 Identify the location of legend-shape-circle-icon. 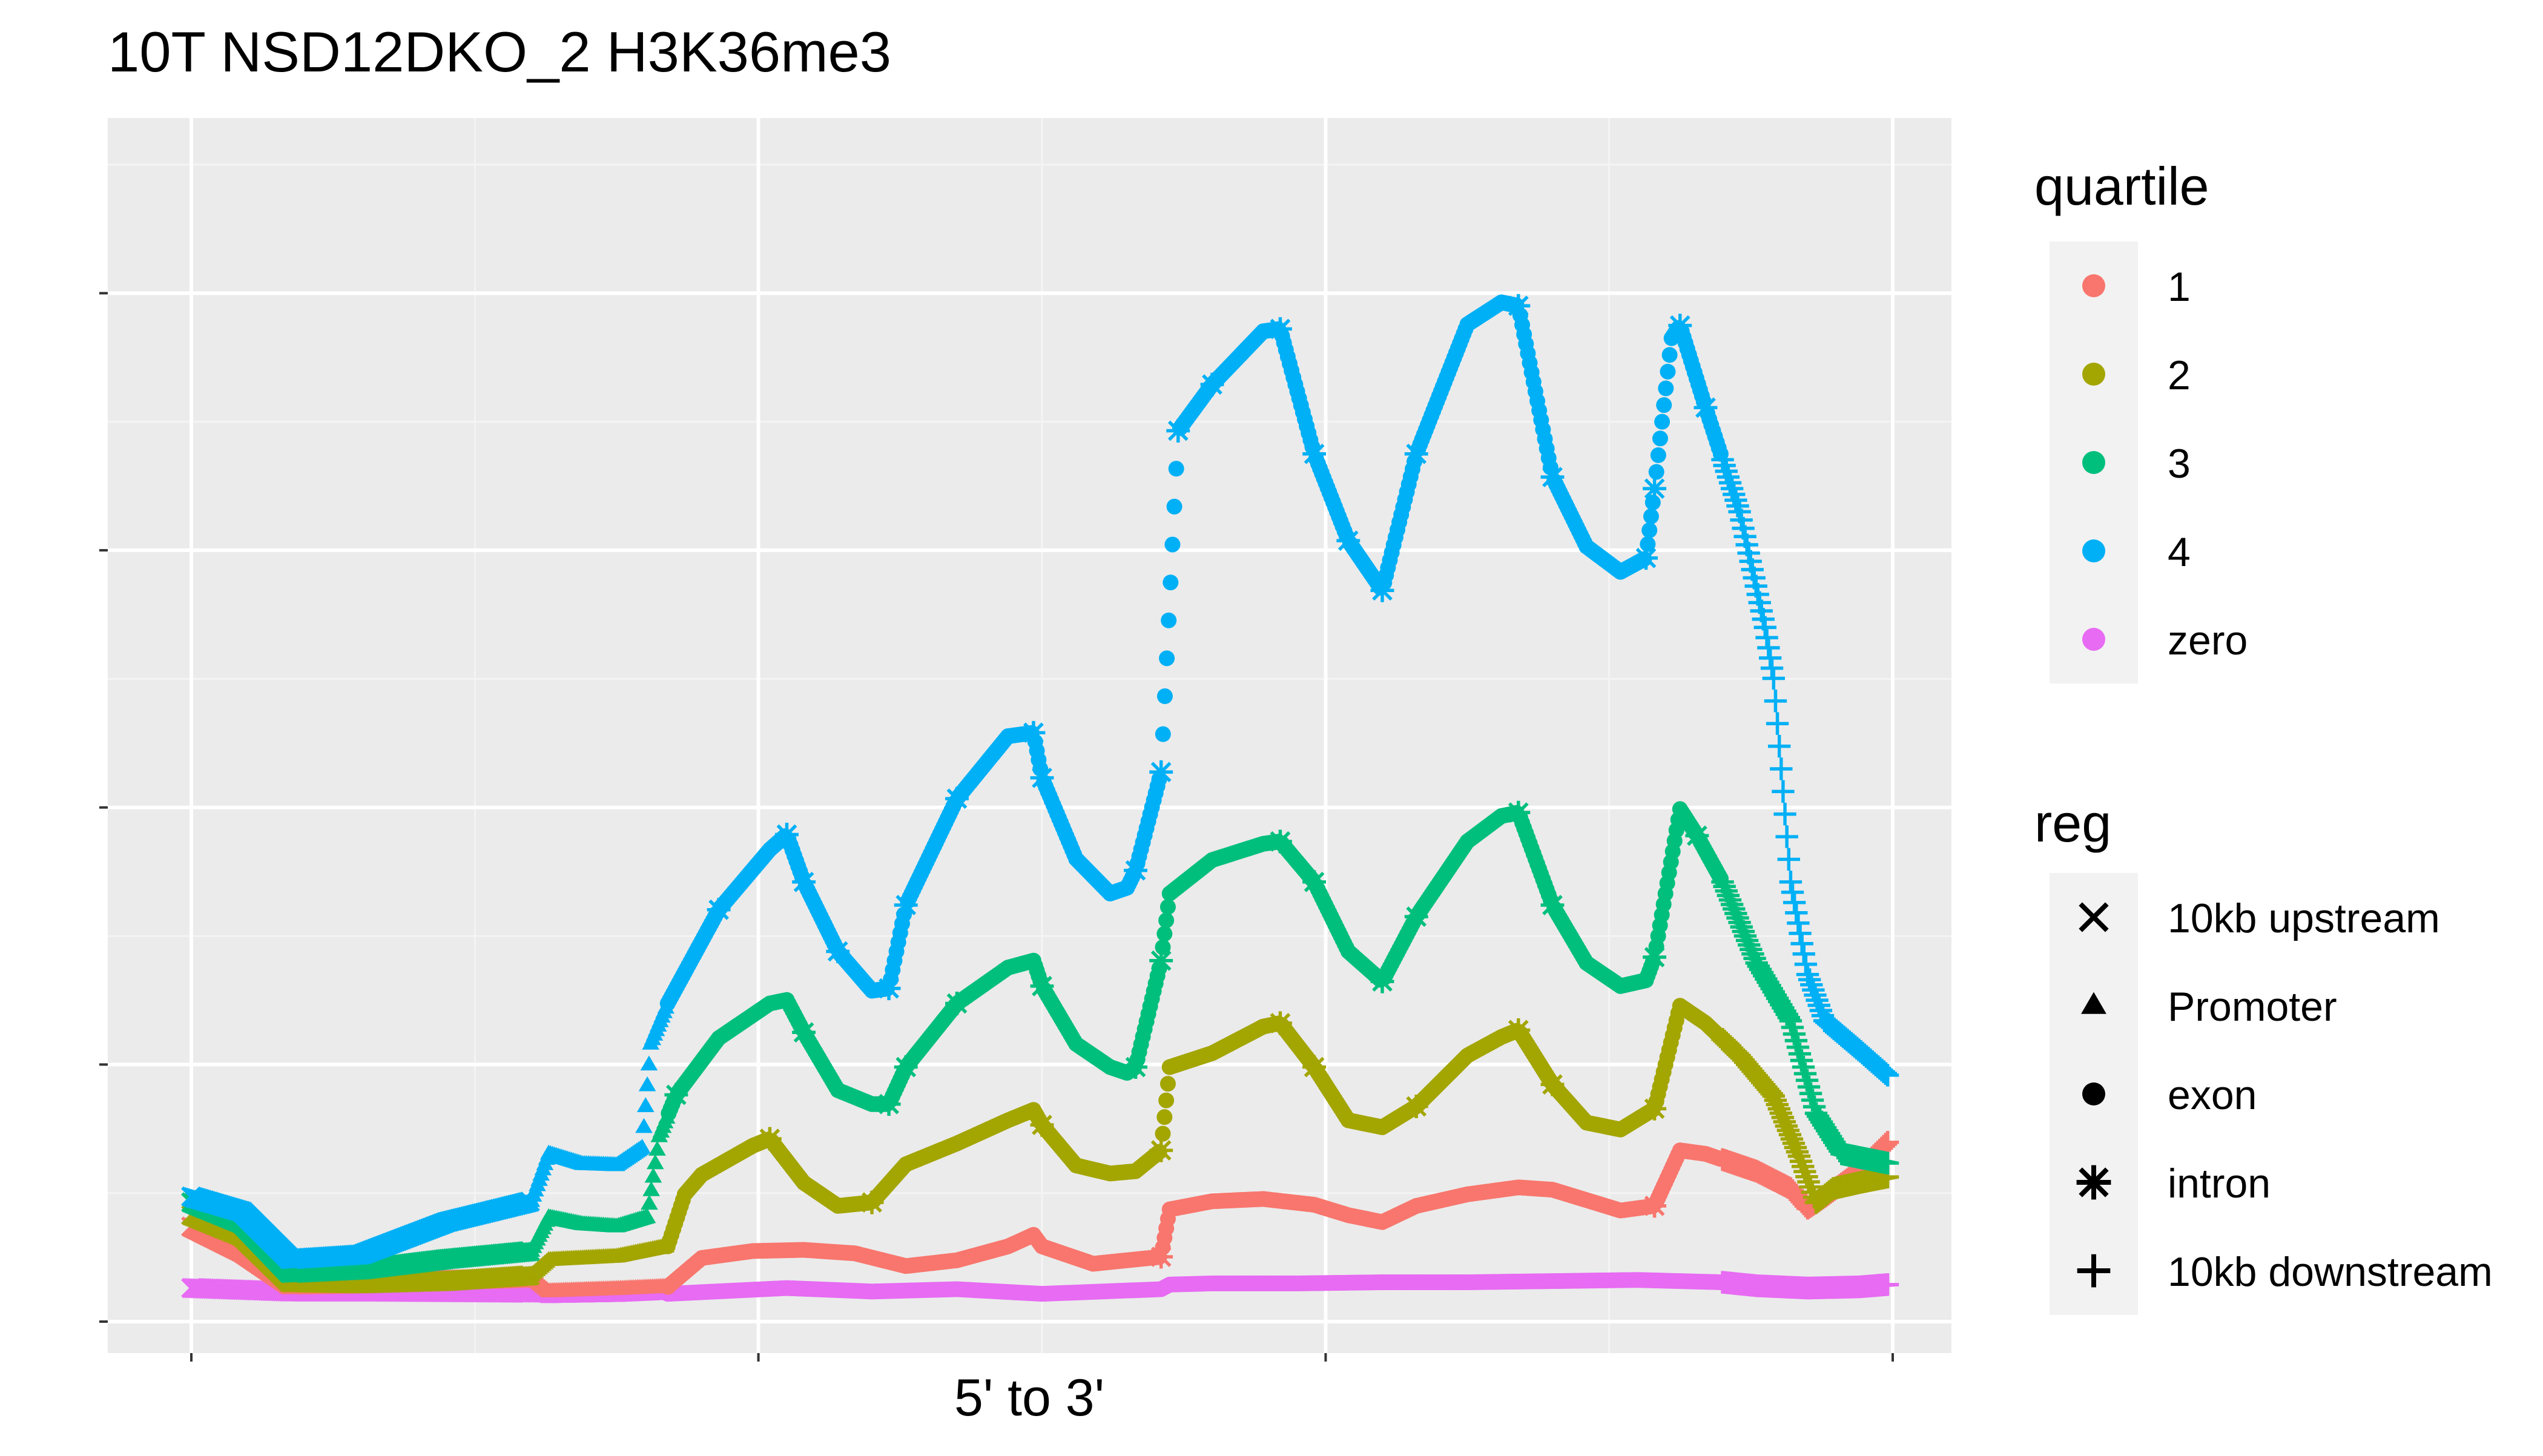
(2093, 1093).